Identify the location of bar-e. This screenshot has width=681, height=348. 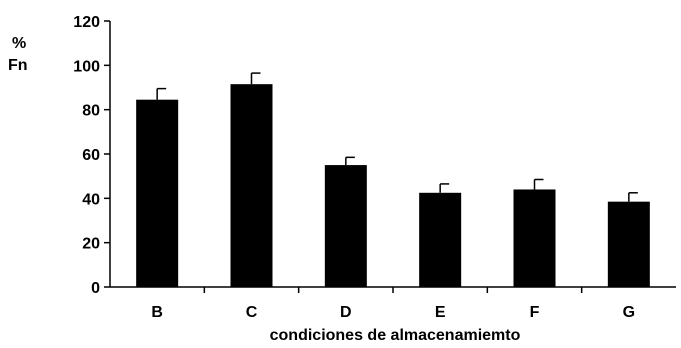
(440, 239).